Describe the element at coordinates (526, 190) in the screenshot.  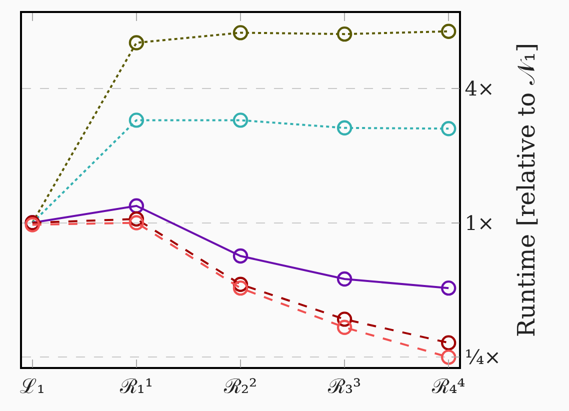
I see `y-axis-title: Runtime [relative to 𝒩₁]` at that location.